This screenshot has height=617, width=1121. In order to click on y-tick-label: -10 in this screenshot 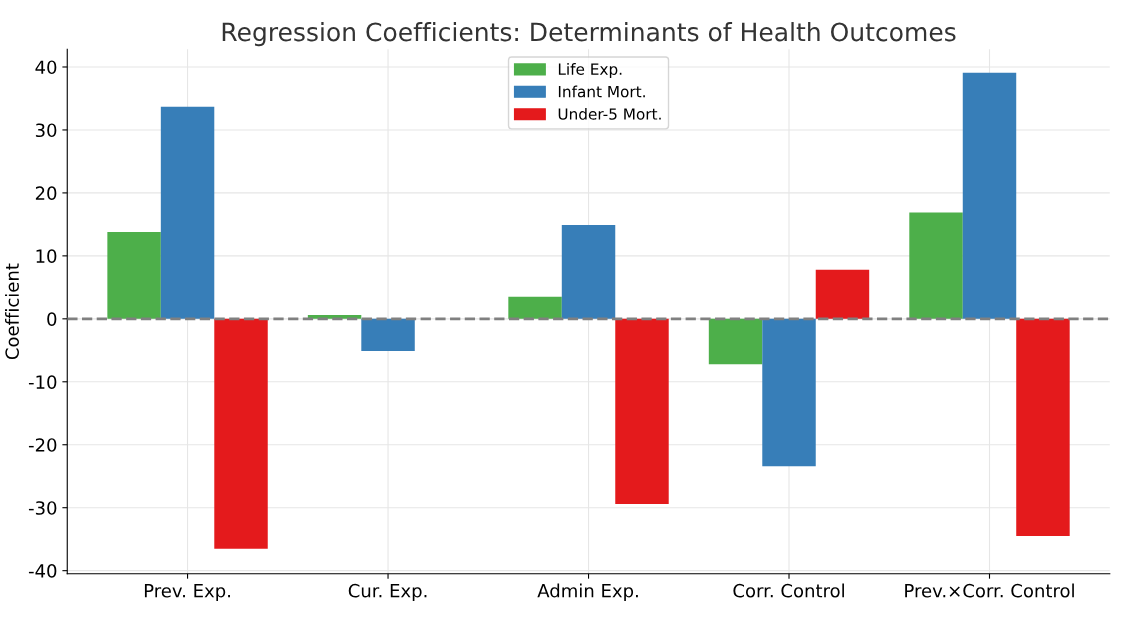, I will do `click(42, 382)`.